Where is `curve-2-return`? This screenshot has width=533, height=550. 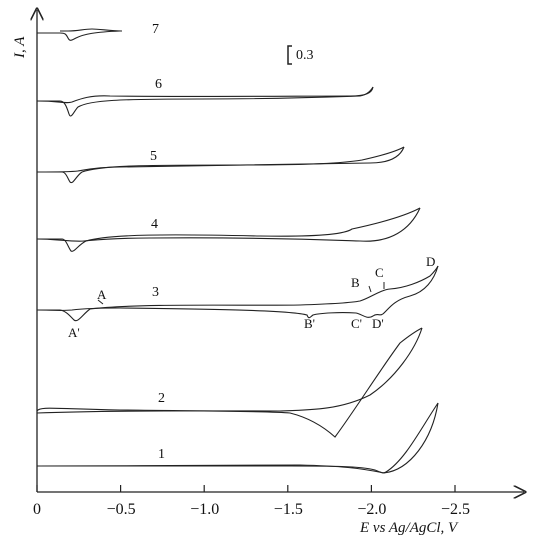 curve-2-return is located at coordinates (229, 370).